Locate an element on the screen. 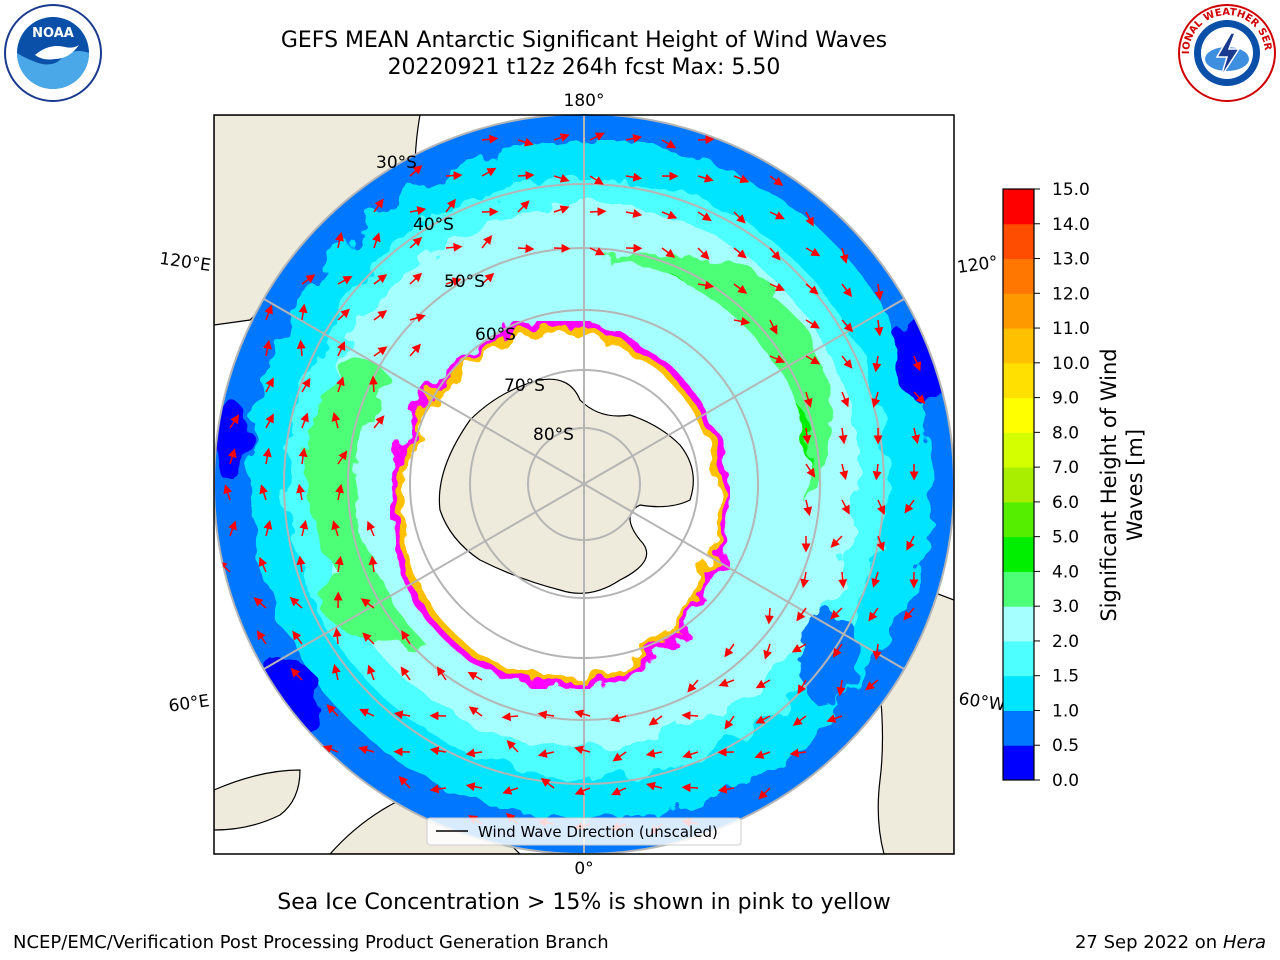 This screenshot has width=1280, height=960. lat-label-30s: 30°S is located at coordinates (396, 163).